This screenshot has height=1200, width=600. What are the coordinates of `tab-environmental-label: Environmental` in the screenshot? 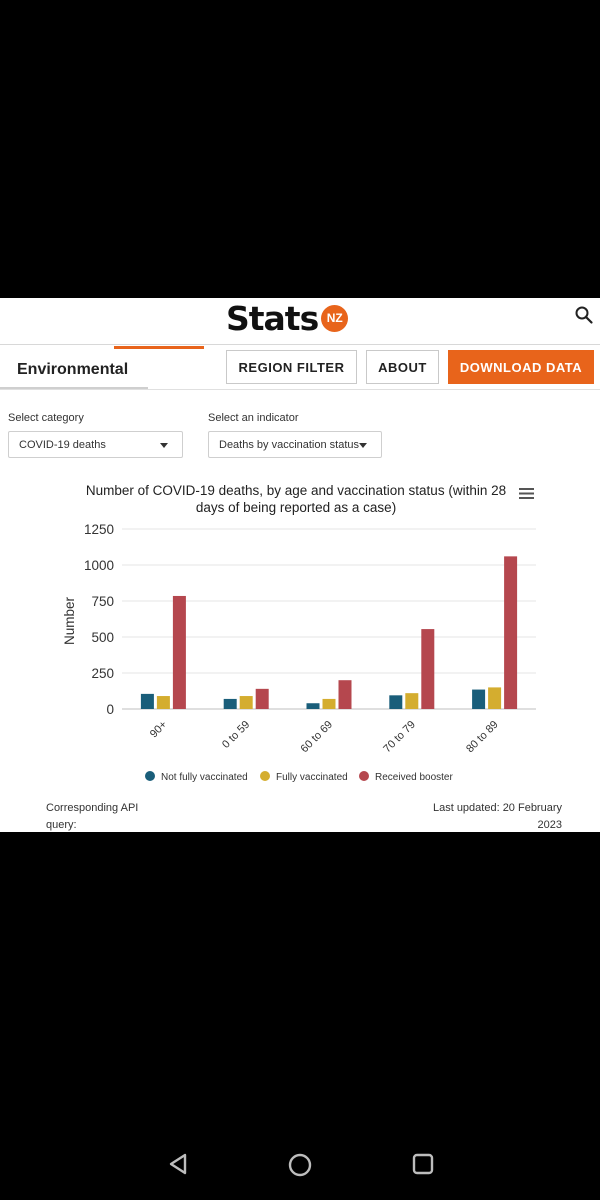 It's located at (73, 369).